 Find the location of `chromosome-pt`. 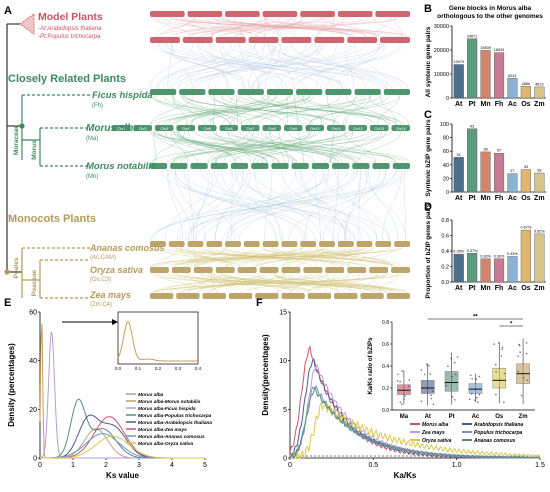

chromosome-pt is located at coordinates (395, 40).